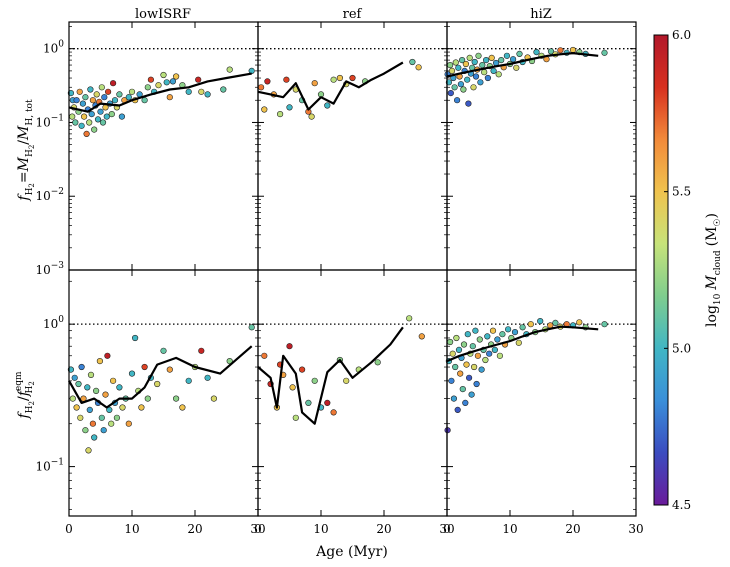 The height and width of the screenshot is (567, 730). What do you see at coordinates (19, 381) in the screenshot?
I see `ylabel-bottom-sup: eqm` at bounding box center [19, 381].